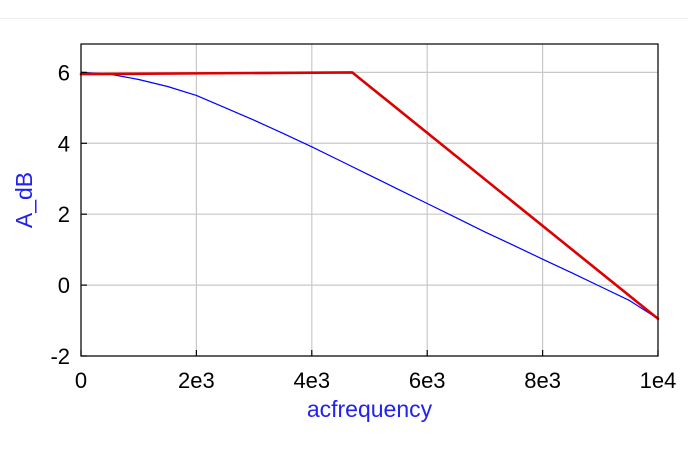  What do you see at coordinates (427, 380) in the screenshot?
I see `x-tick-label: 6e3` at bounding box center [427, 380].